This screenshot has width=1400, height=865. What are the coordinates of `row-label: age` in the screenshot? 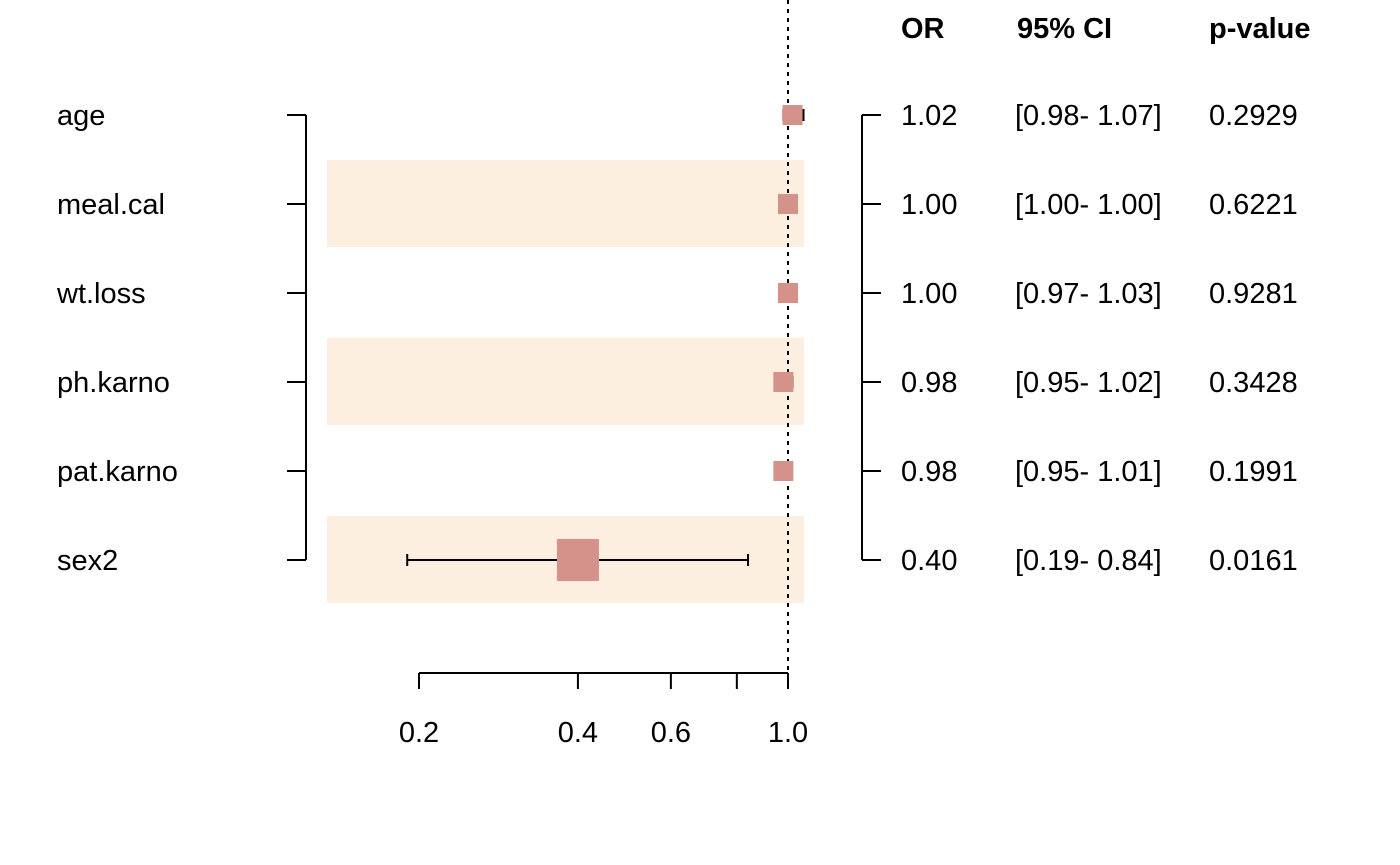 It's located at (81, 116).